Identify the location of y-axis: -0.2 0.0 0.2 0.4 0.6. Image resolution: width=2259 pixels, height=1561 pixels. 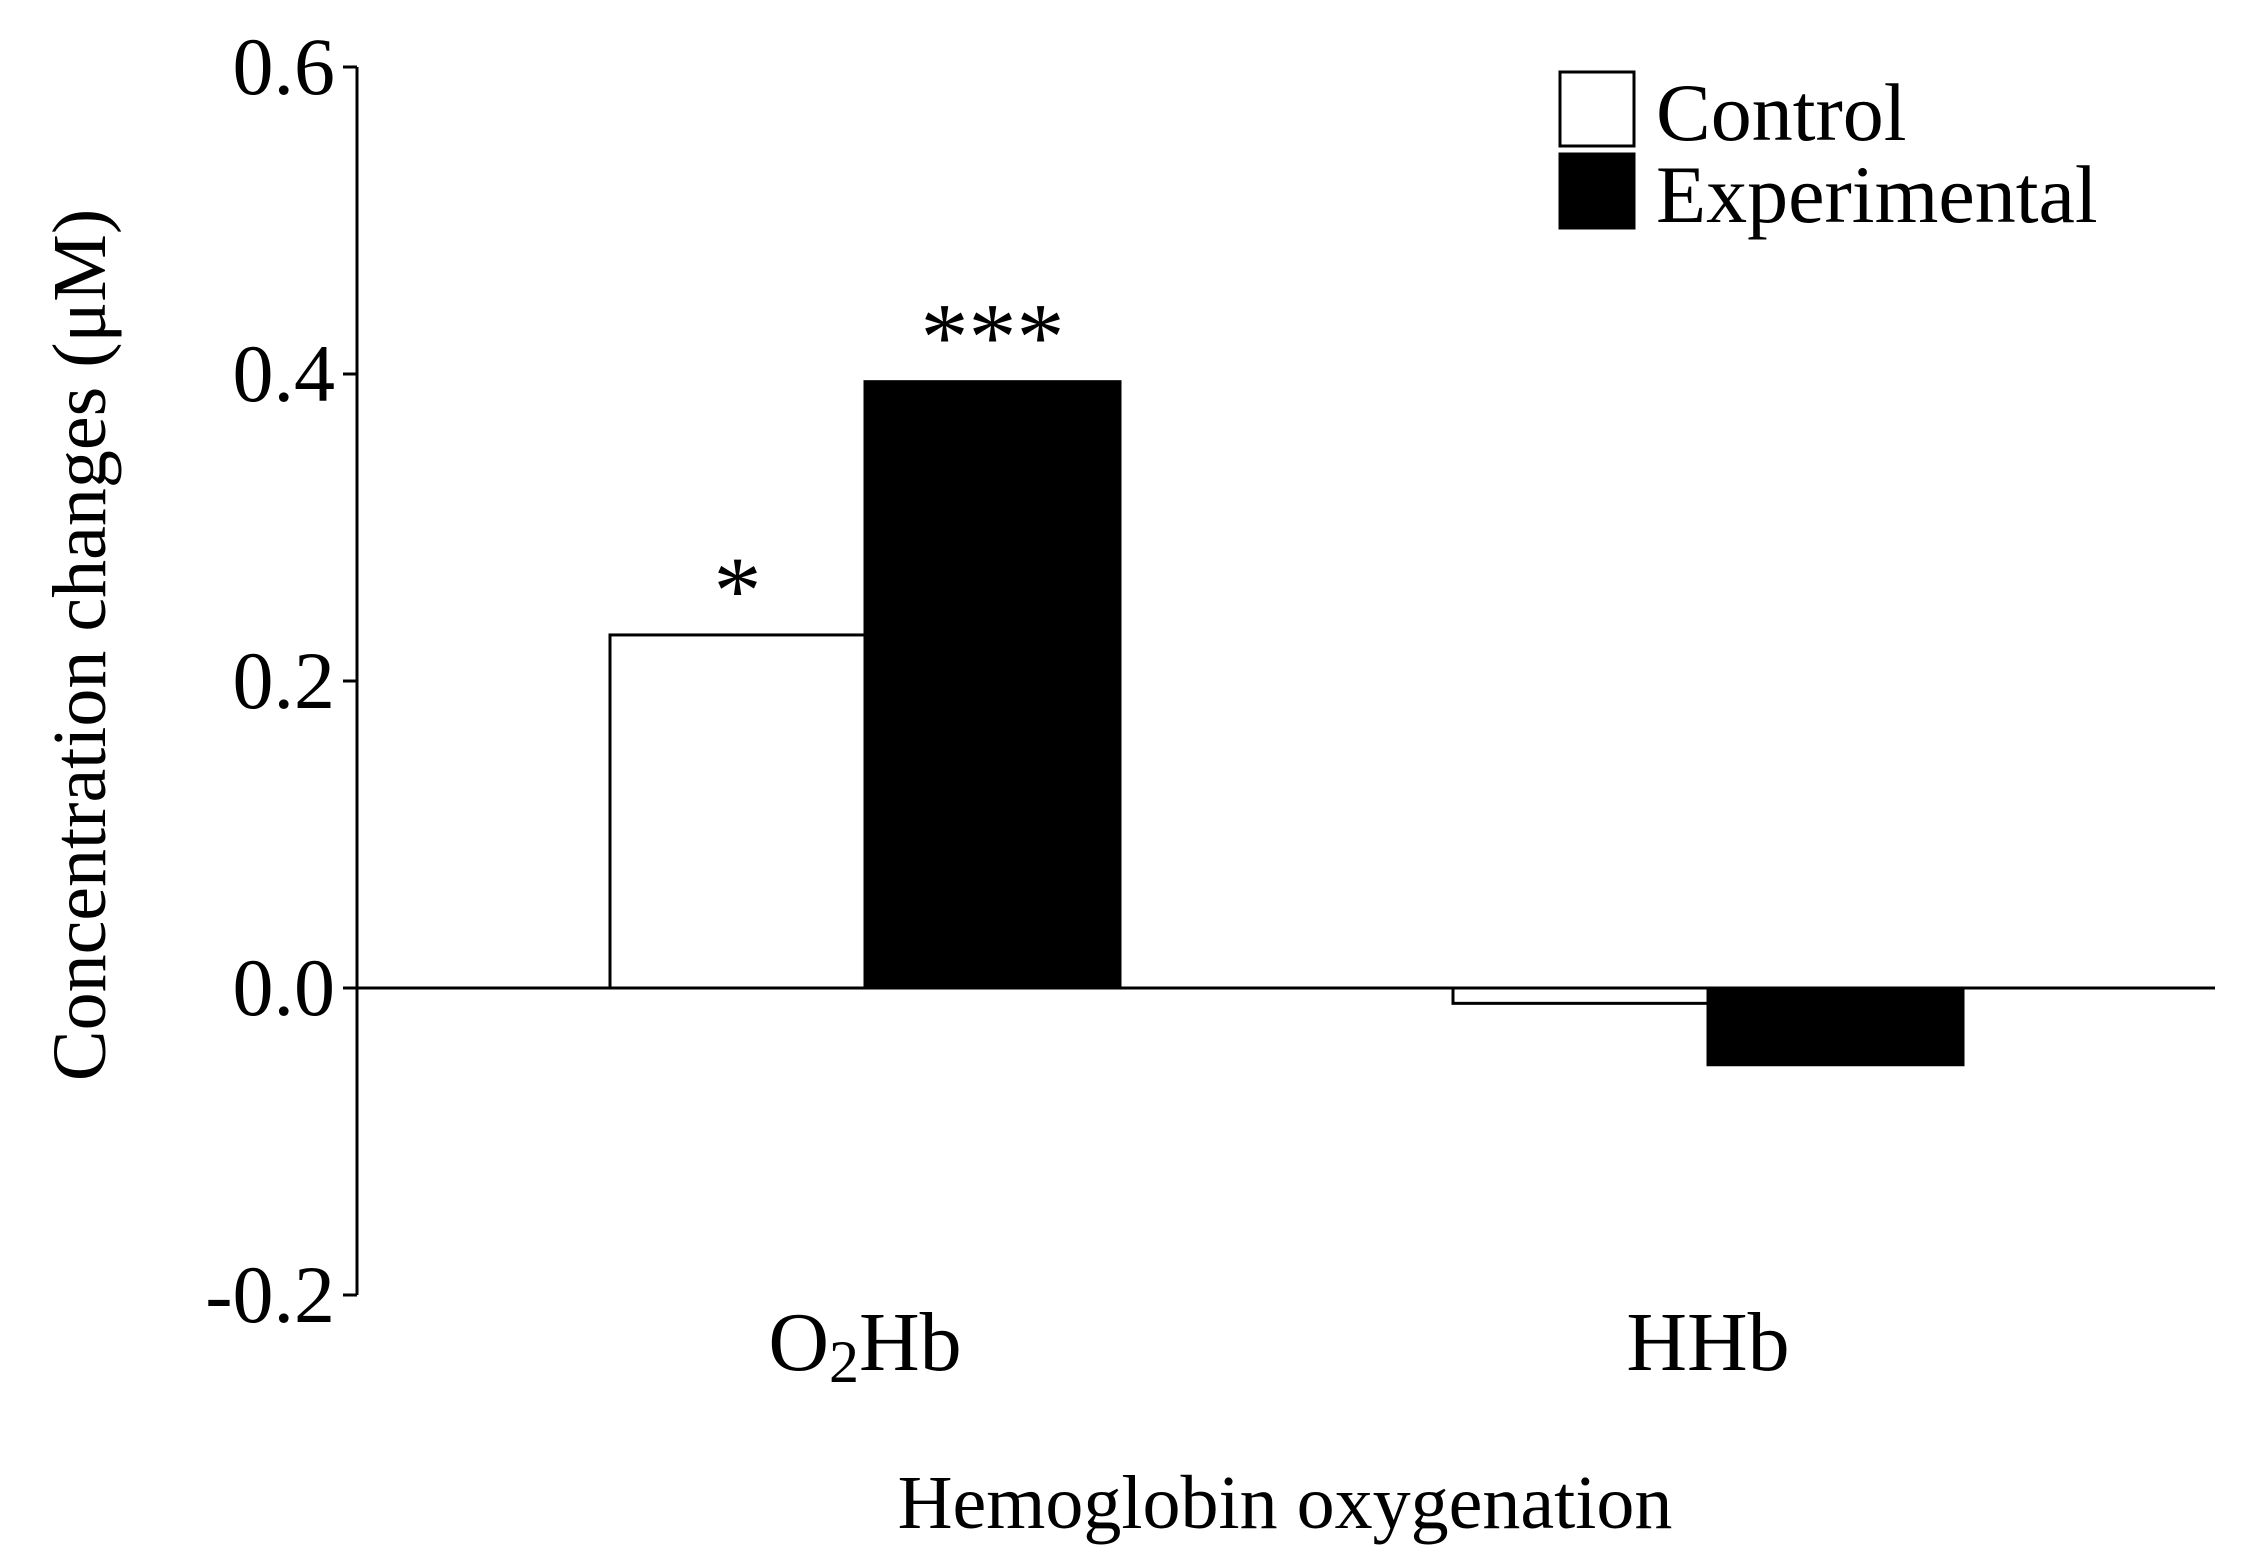
(282, 680).